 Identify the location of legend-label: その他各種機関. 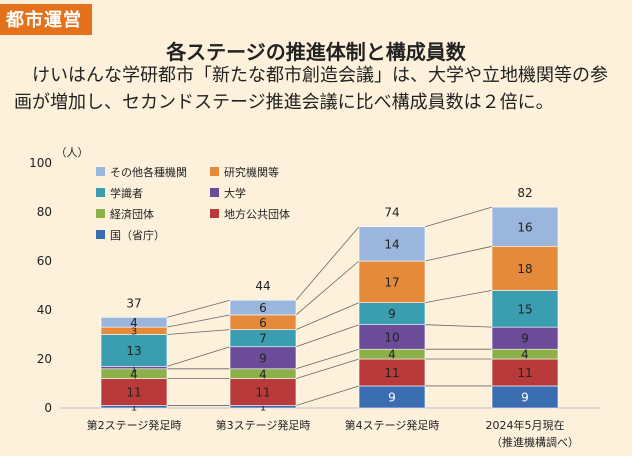
(148, 172).